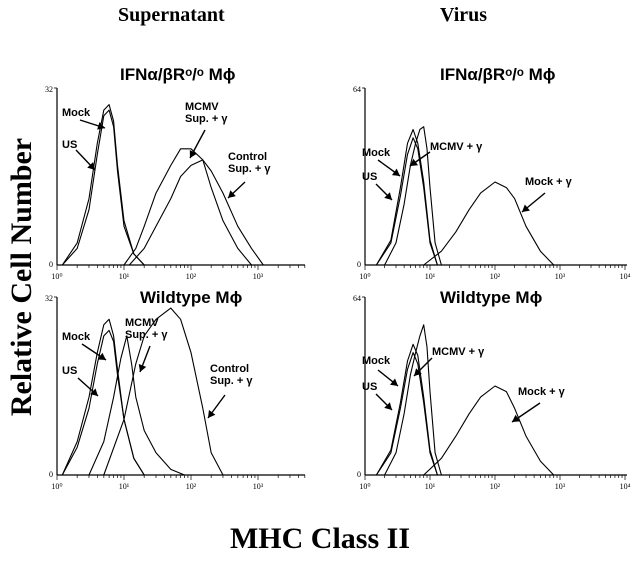 The width and height of the screenshot is (640, 562). I want to click on panel1-annotation: Mock, so click(76, 113).